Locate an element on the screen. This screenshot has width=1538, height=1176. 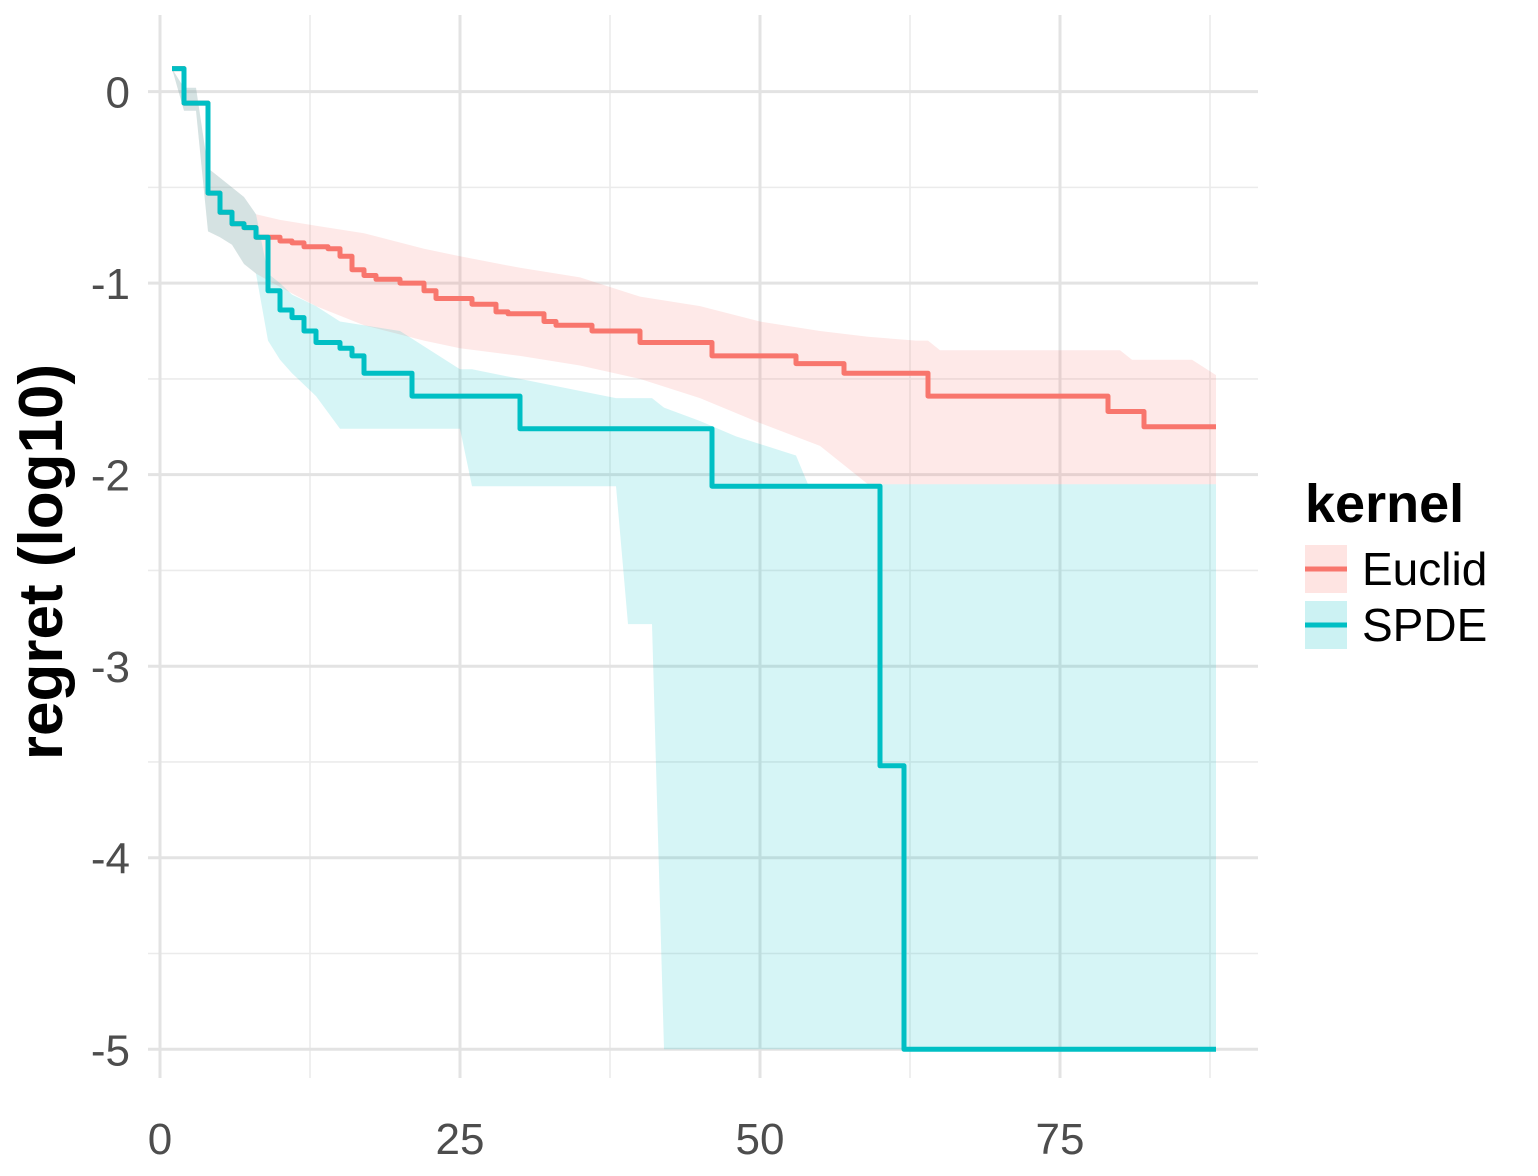
y-tick-label: -4 is located at coordinates (110, 859).